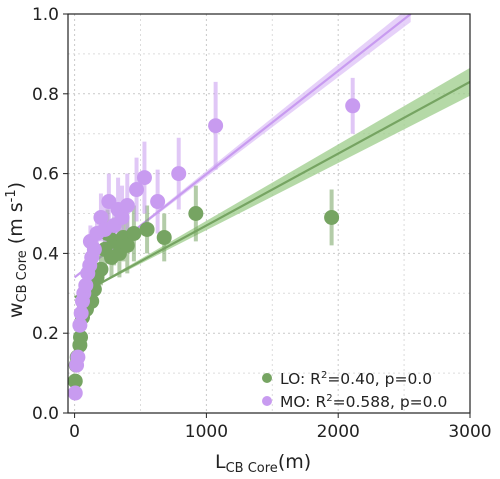 The image size is (500, 479). I want to click on y-tick-label-3: 0.6, so click(45, 175).